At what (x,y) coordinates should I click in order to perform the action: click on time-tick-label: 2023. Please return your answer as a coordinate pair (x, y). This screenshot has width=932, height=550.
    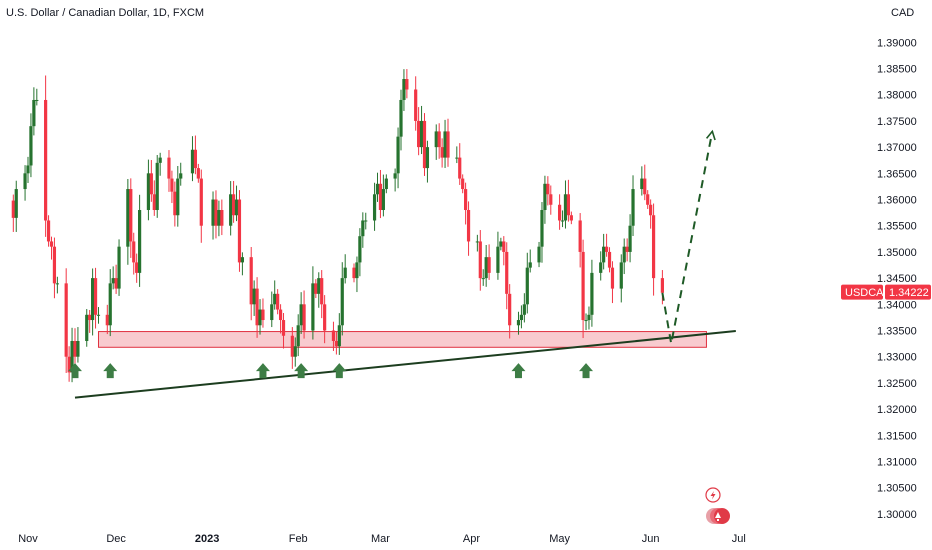
    Looking at the image, I should click on (207, 539).